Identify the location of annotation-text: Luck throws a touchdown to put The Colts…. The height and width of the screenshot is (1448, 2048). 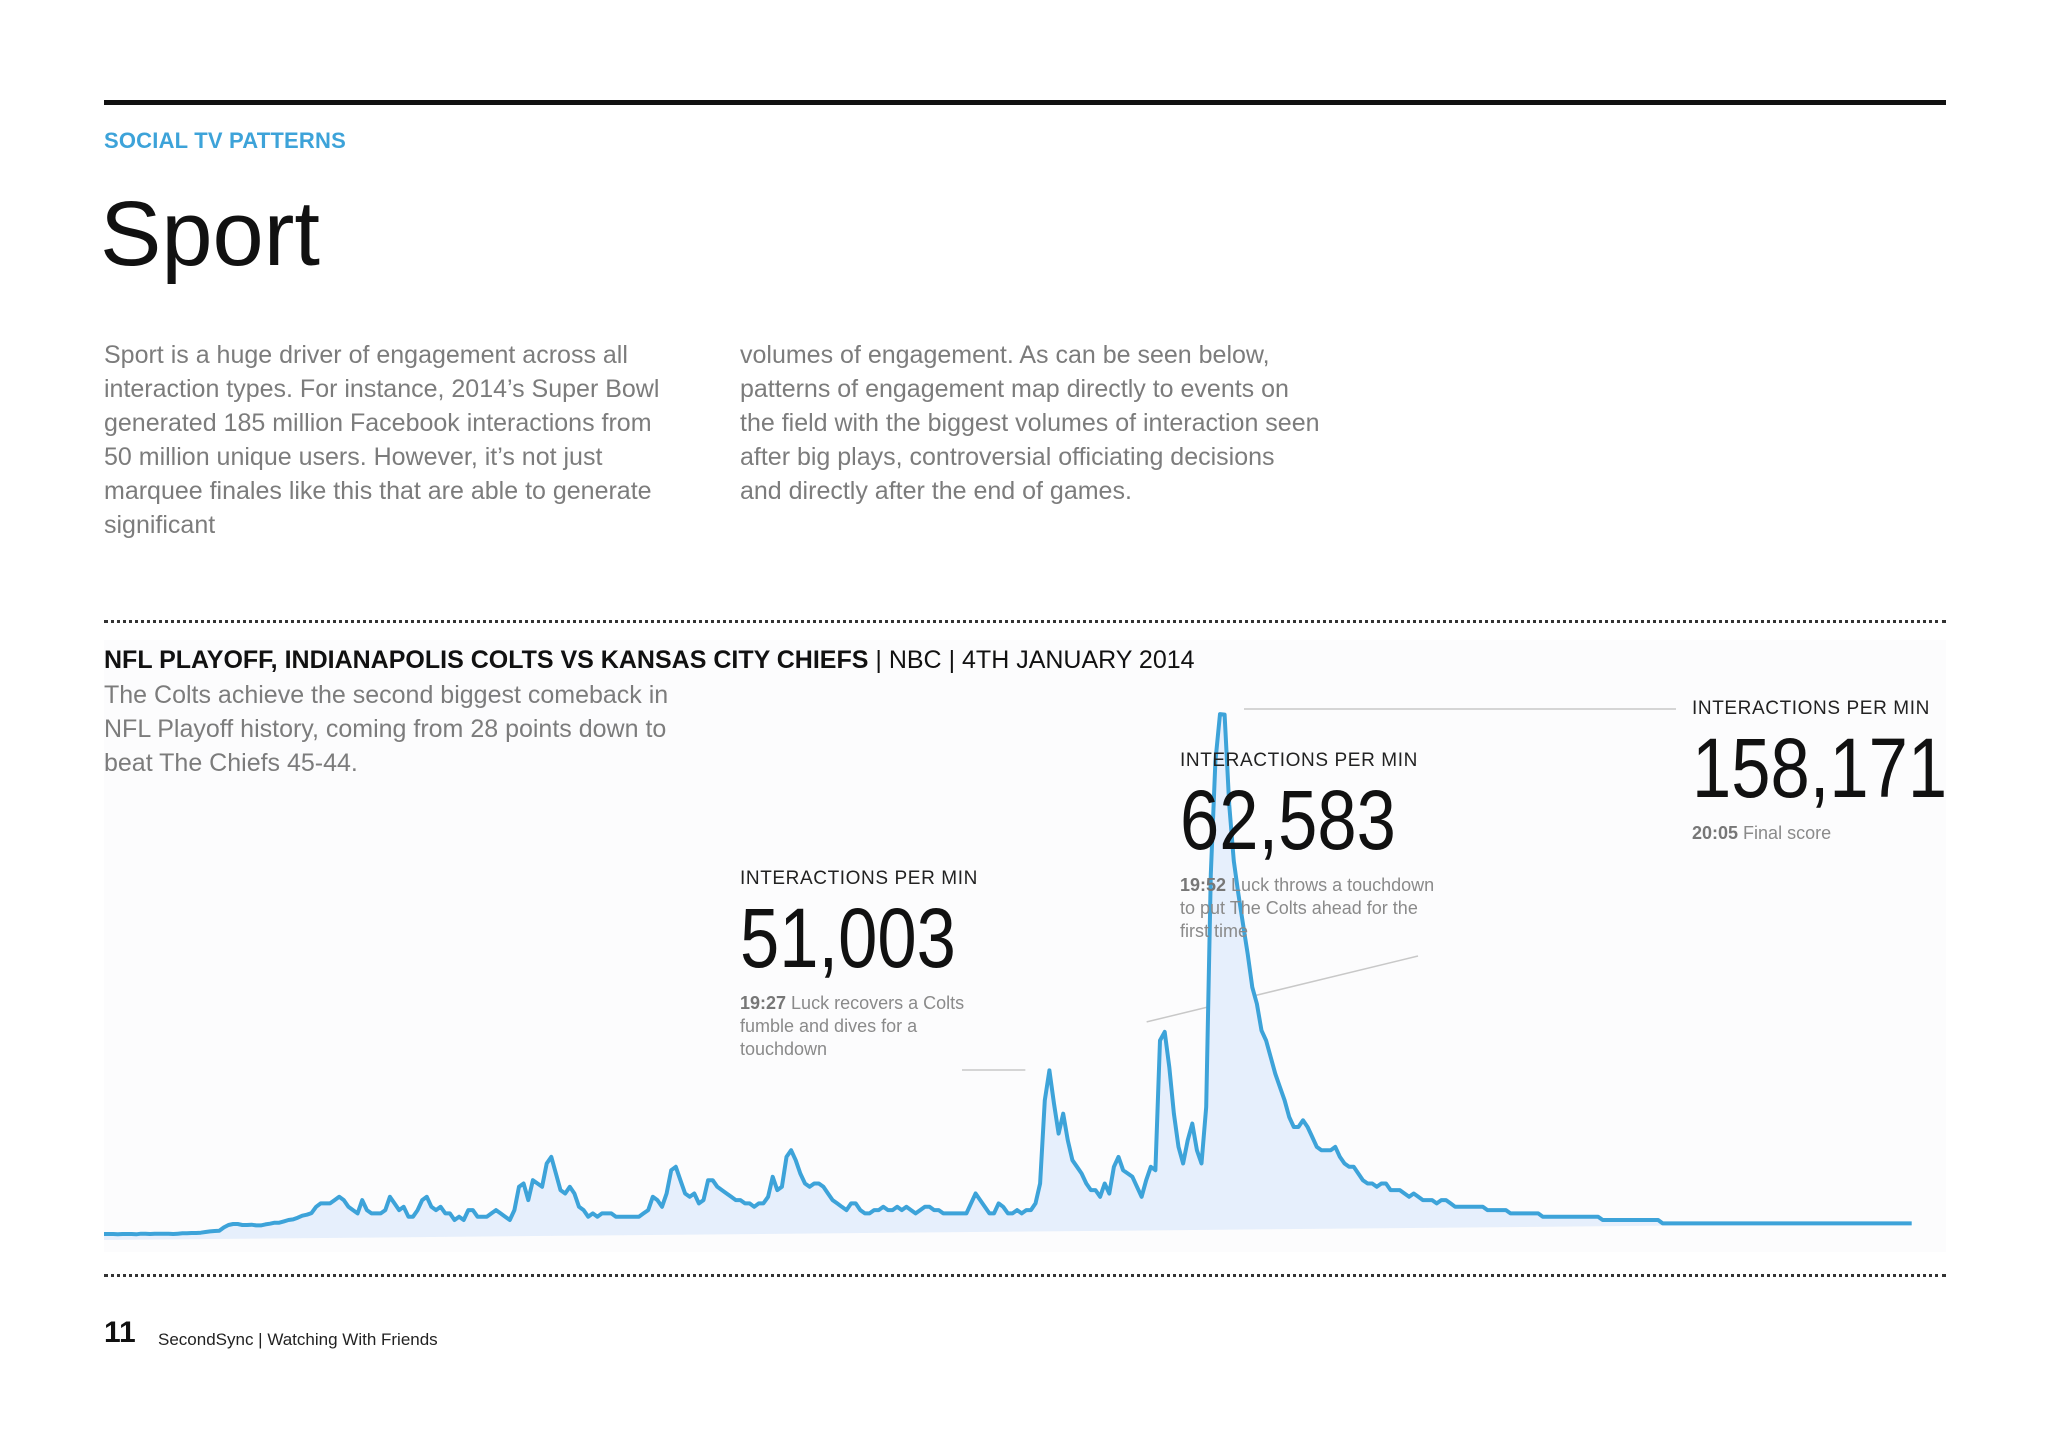
(1307, 908).